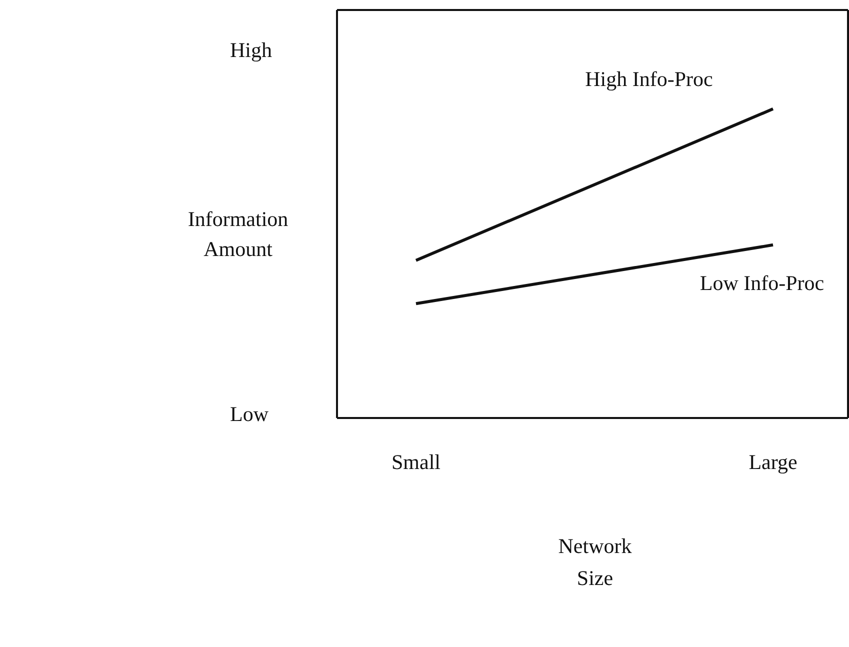 The image size is (849, 647). What do you see at coordinates (649, 78) in the screenshot?
I see `series-label: High Info-Proc` at bounding box center [649, 78].